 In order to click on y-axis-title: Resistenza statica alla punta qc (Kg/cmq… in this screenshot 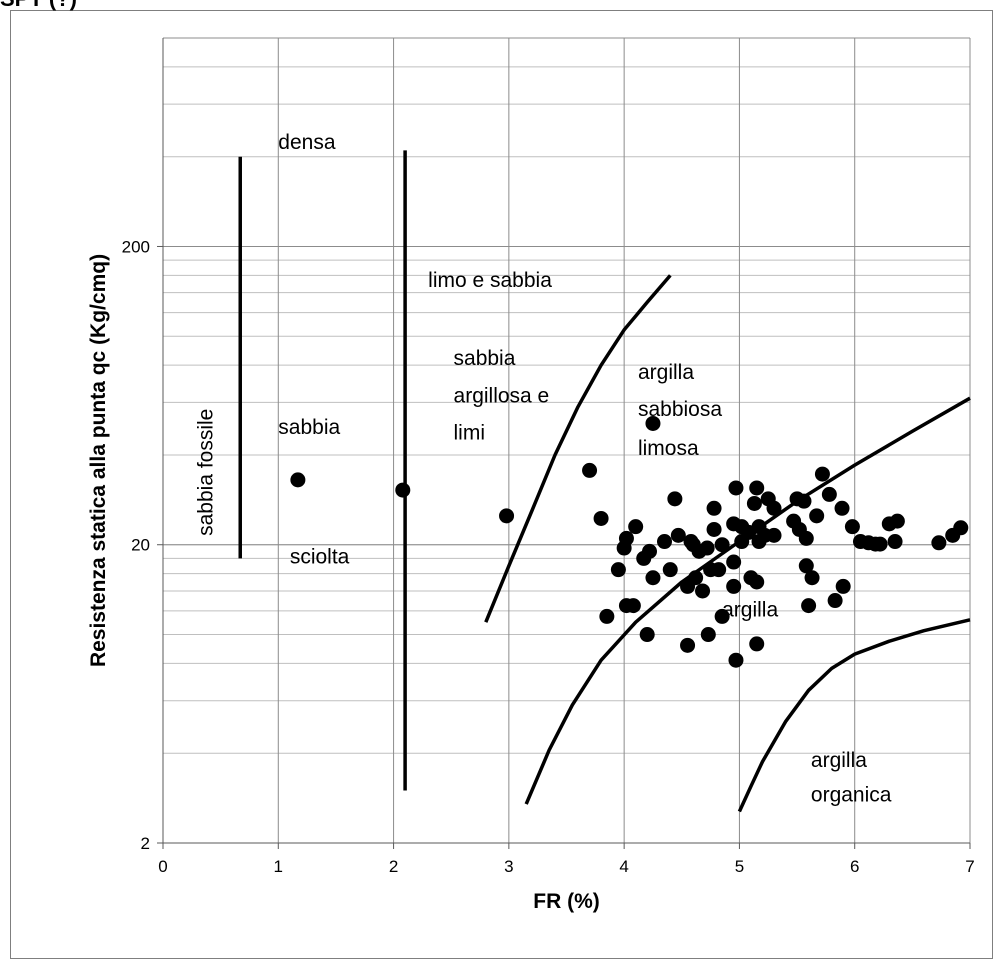, I will do `click(98, 460)`.